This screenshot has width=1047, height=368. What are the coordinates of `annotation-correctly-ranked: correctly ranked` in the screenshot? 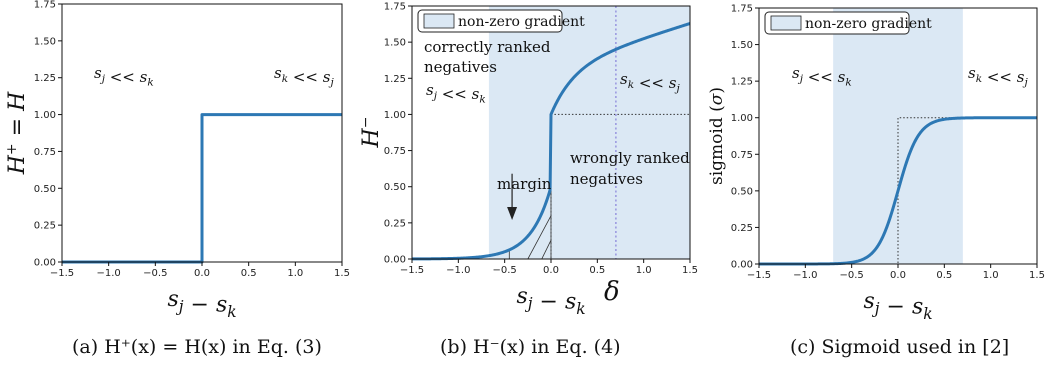 It's located at (487, 47).